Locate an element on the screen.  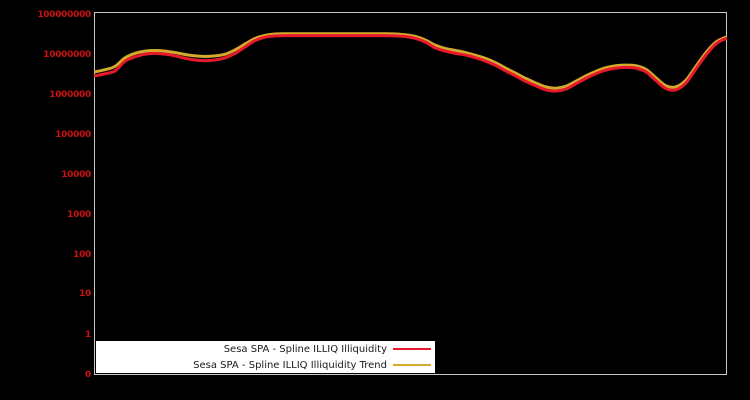
y-tick-label: 10 is located at coordinates (85, 294).